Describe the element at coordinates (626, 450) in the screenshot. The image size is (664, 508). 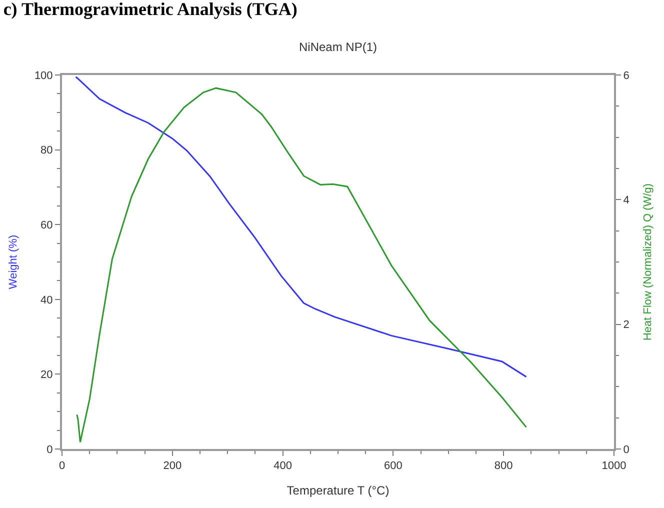
I see `y2-tick-label: 0` at that location.